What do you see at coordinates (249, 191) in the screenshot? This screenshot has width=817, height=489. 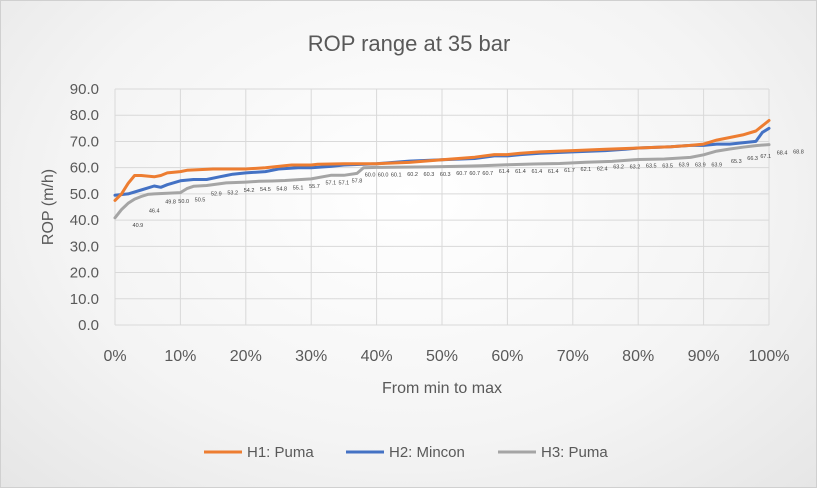 I see `data-label: 54.2` at bounding box center [249, 191].